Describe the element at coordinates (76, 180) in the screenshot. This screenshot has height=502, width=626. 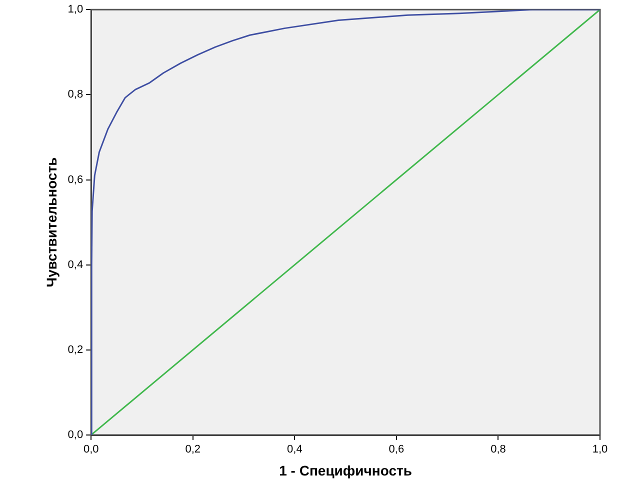
I see `y-tick-label: 0,6` at that location.